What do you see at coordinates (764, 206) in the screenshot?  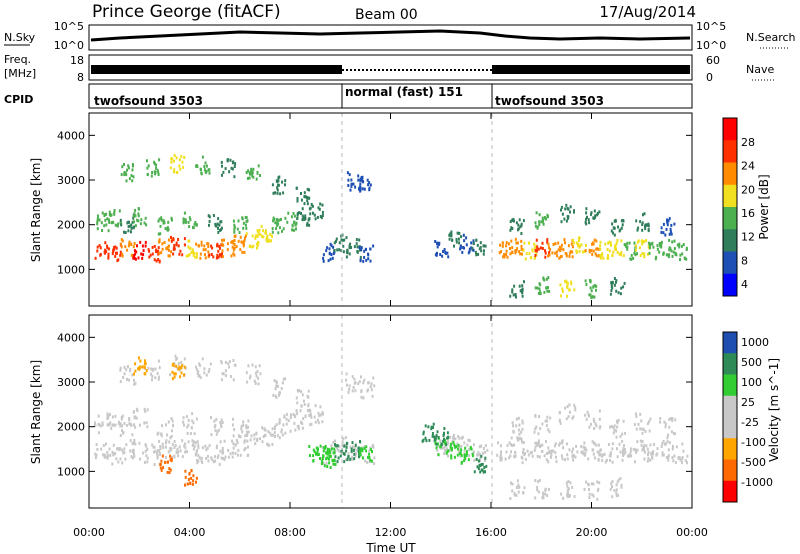 I see `power-colorbar-label: Power [dB]` at bounding box center [764, 206].